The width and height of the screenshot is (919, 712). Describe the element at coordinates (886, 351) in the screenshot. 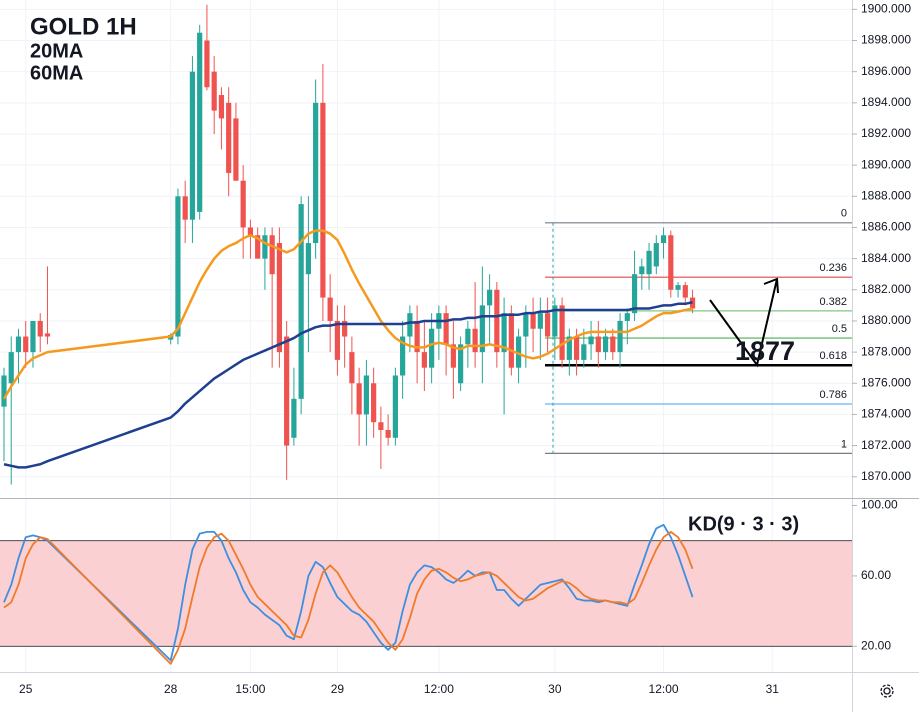

I see `y-tick-label: 1878.000` at that location.